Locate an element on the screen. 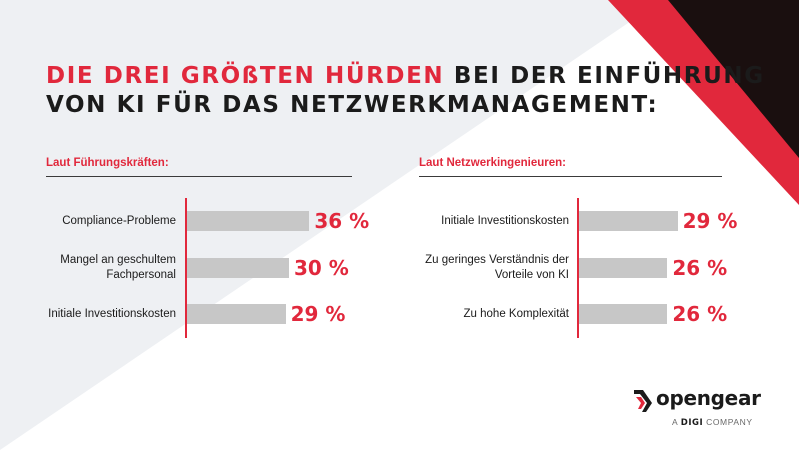  opengear-logo-mark is located at coordinates (643, 401).